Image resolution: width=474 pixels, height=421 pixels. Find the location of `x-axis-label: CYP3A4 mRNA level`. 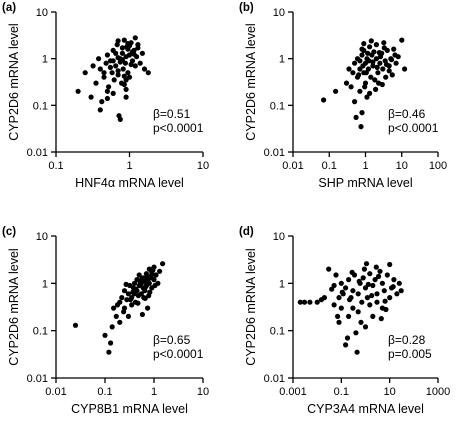

x-axis-label: CYP3A4 mRNA level is located at coordinates (365, 409).